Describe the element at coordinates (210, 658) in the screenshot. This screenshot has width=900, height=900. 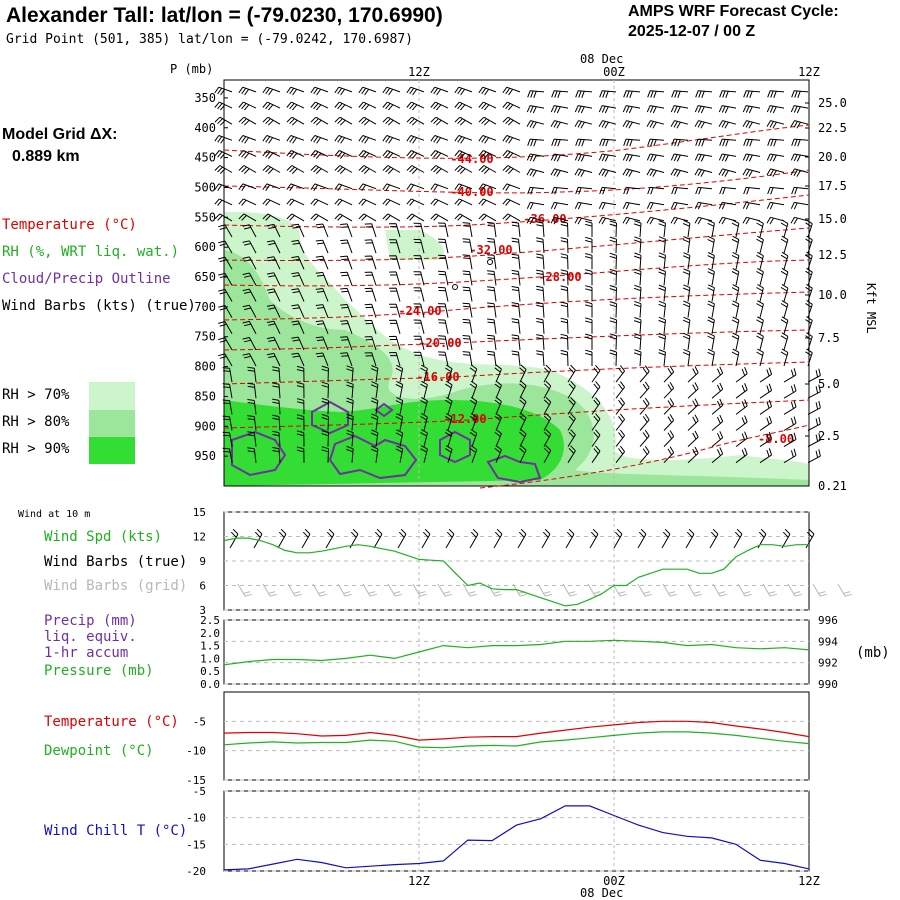
I see `precip-ytick: 1.0` at that location.